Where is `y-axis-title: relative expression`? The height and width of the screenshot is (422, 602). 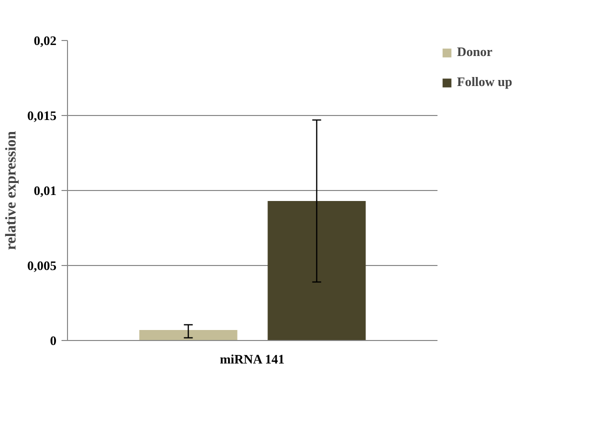
y-axis-title: relative expression is located at coordinates (11, 190).